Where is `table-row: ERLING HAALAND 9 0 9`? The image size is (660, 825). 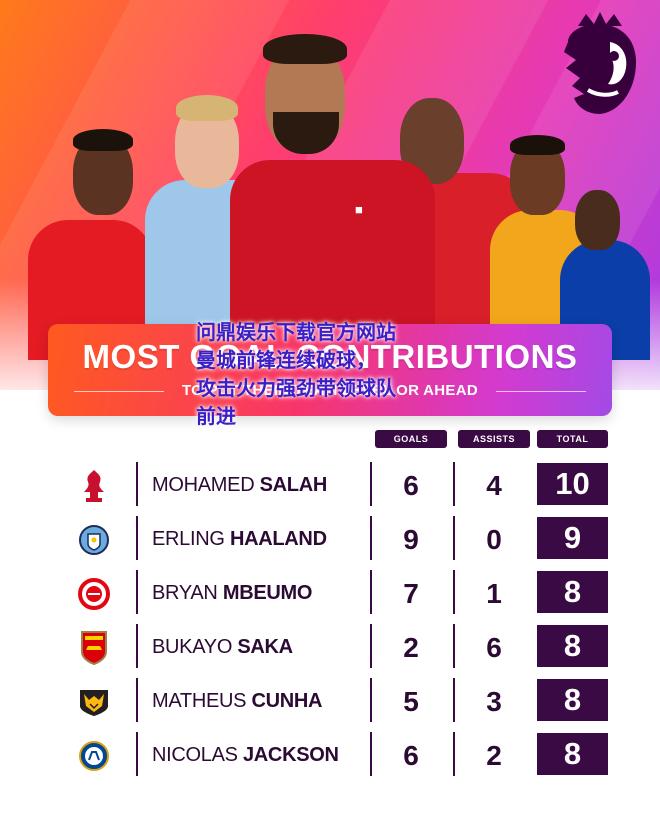
table-row: ERLING HAALAND 9 0 9 is located at coordinates (330, 540).